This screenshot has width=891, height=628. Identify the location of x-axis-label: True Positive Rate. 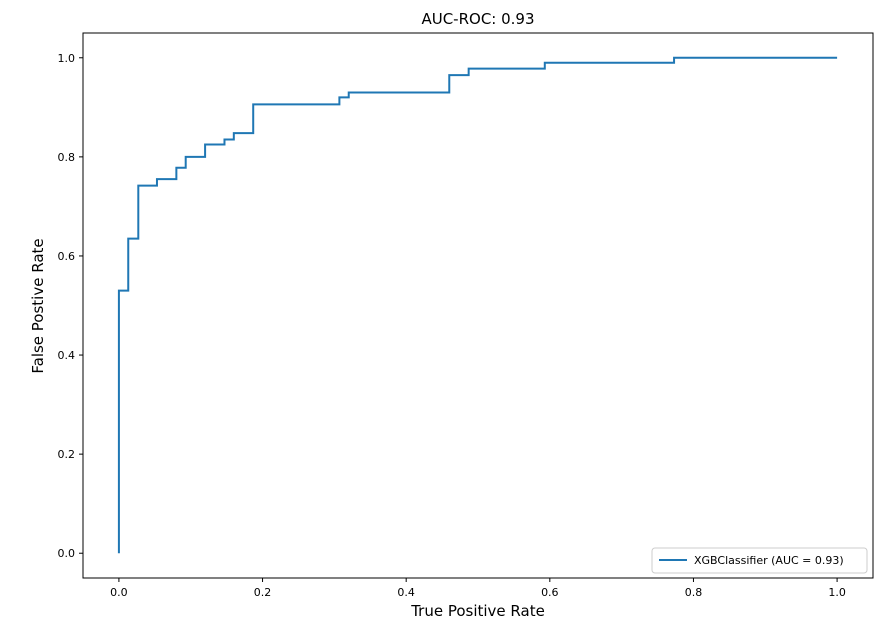
(477, 611).